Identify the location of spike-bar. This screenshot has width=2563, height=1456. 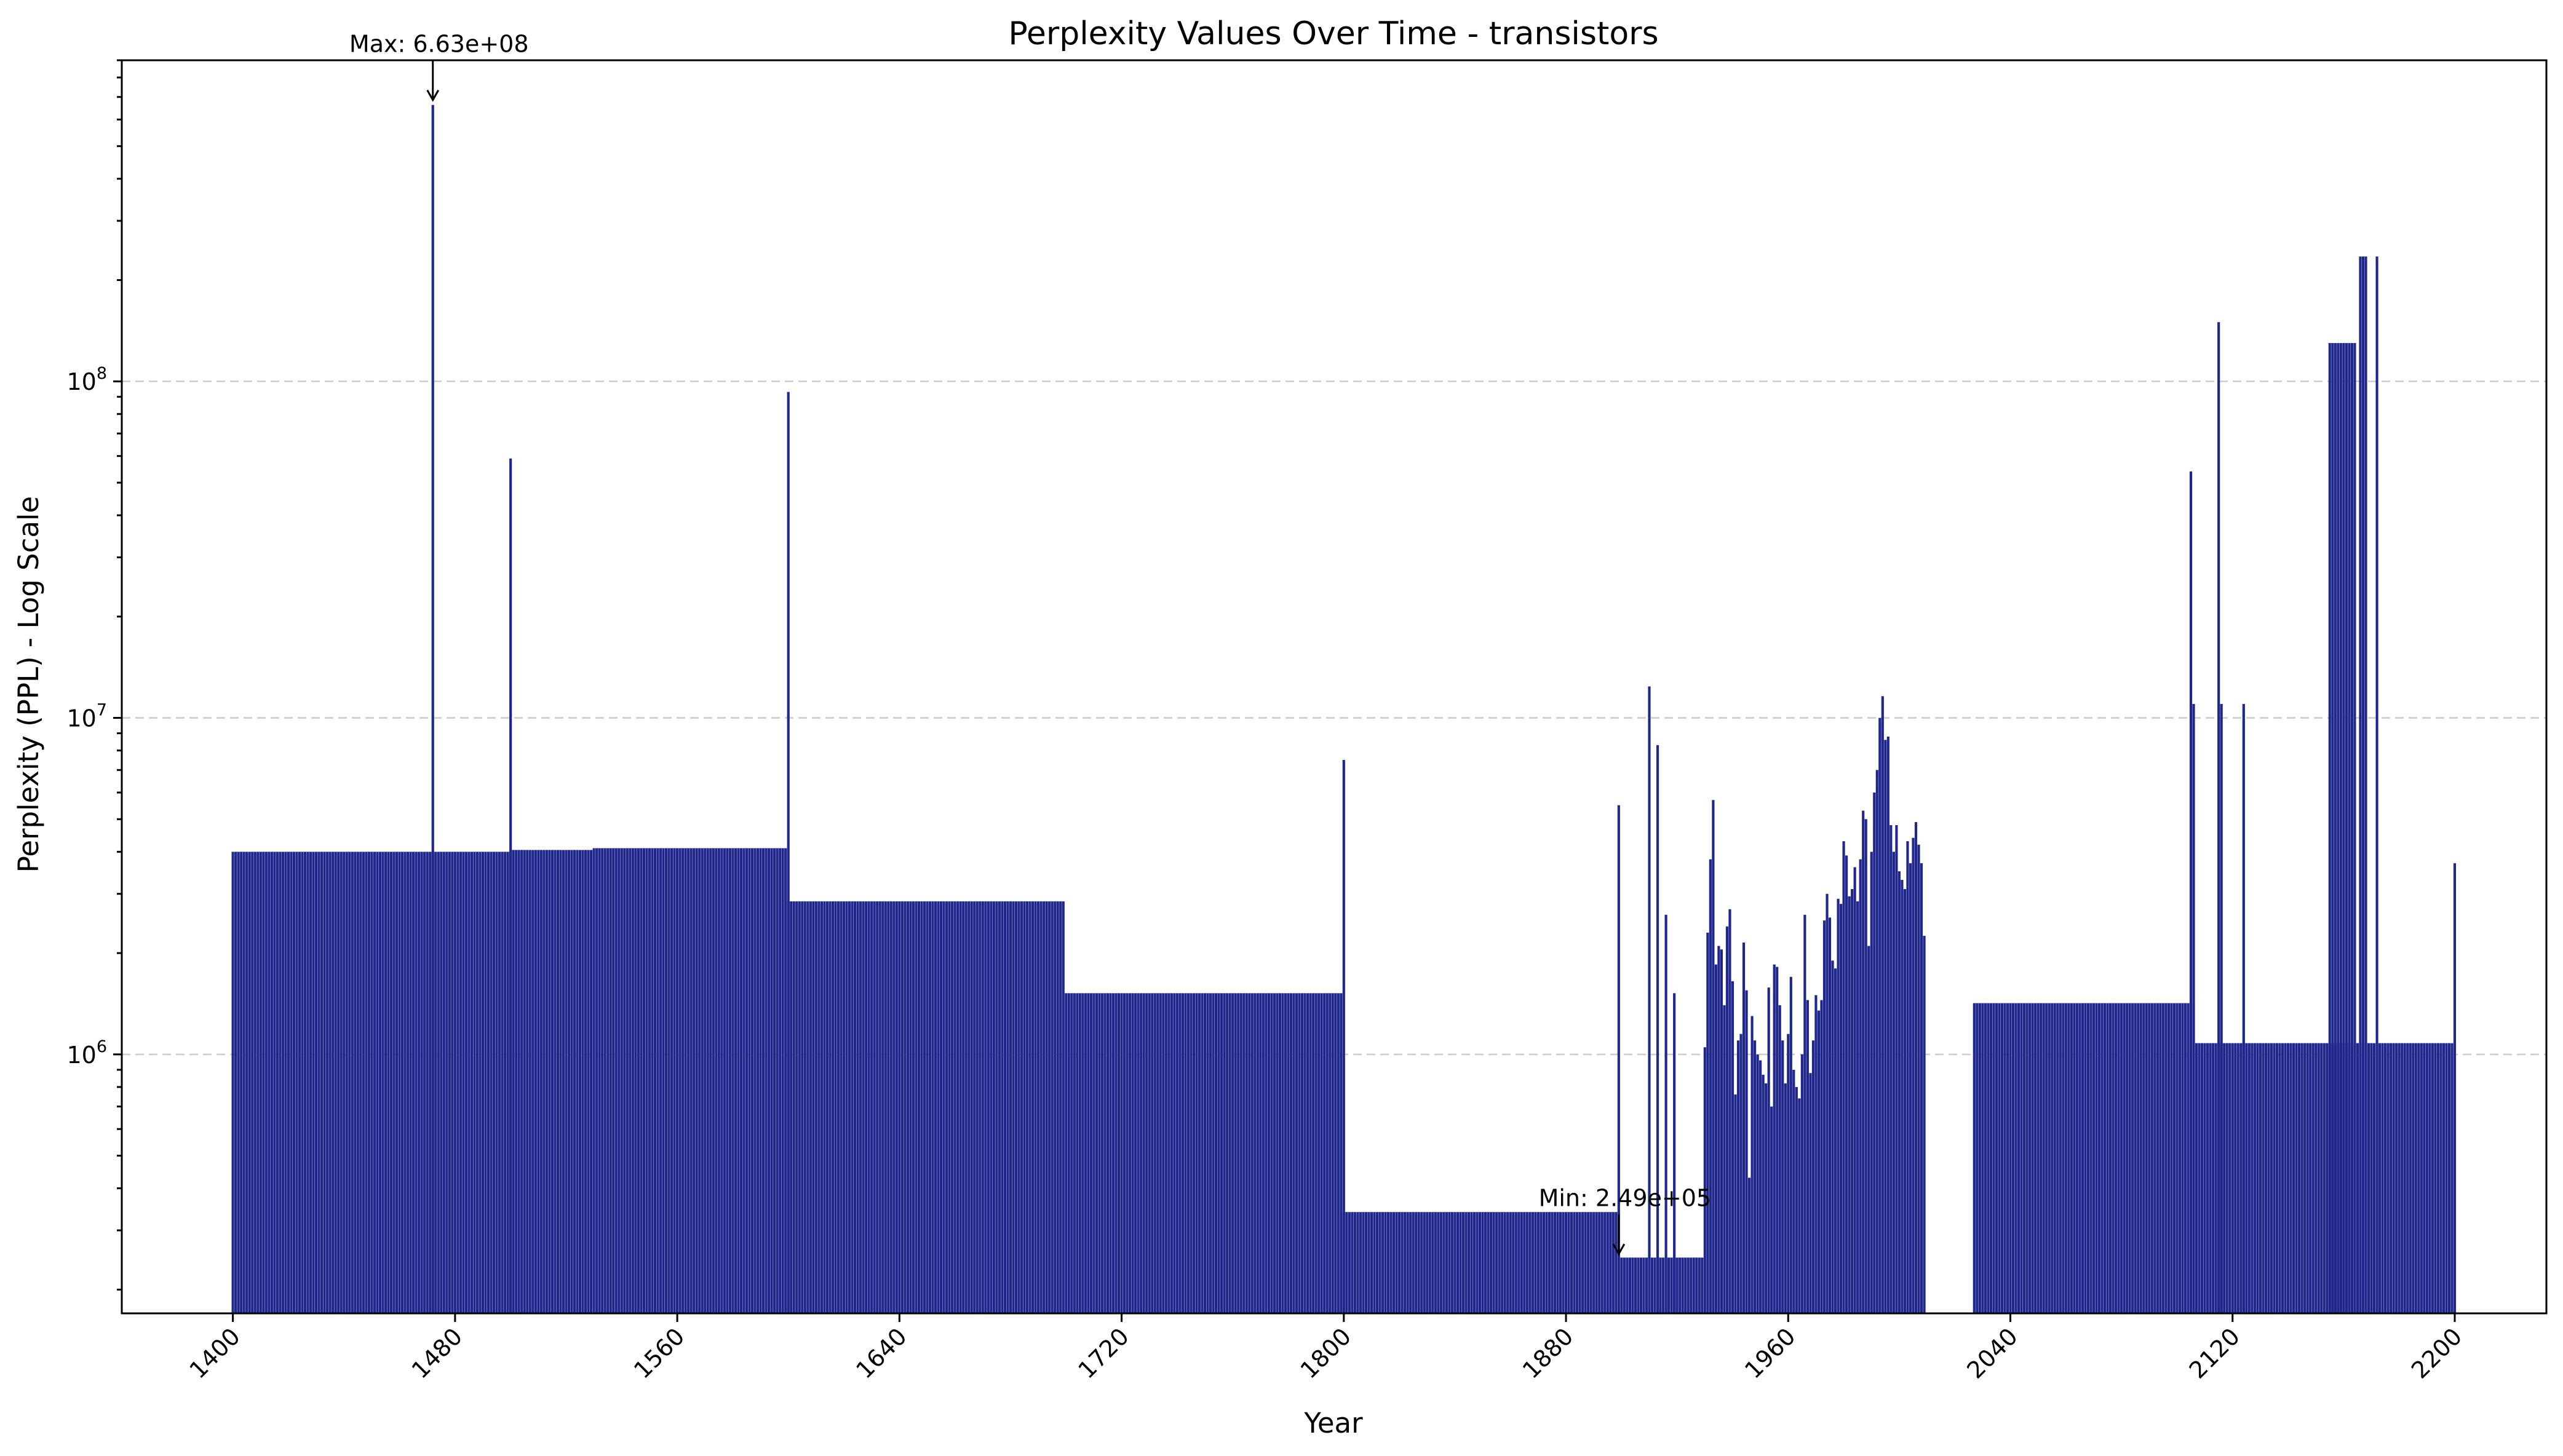
(2191, 892).